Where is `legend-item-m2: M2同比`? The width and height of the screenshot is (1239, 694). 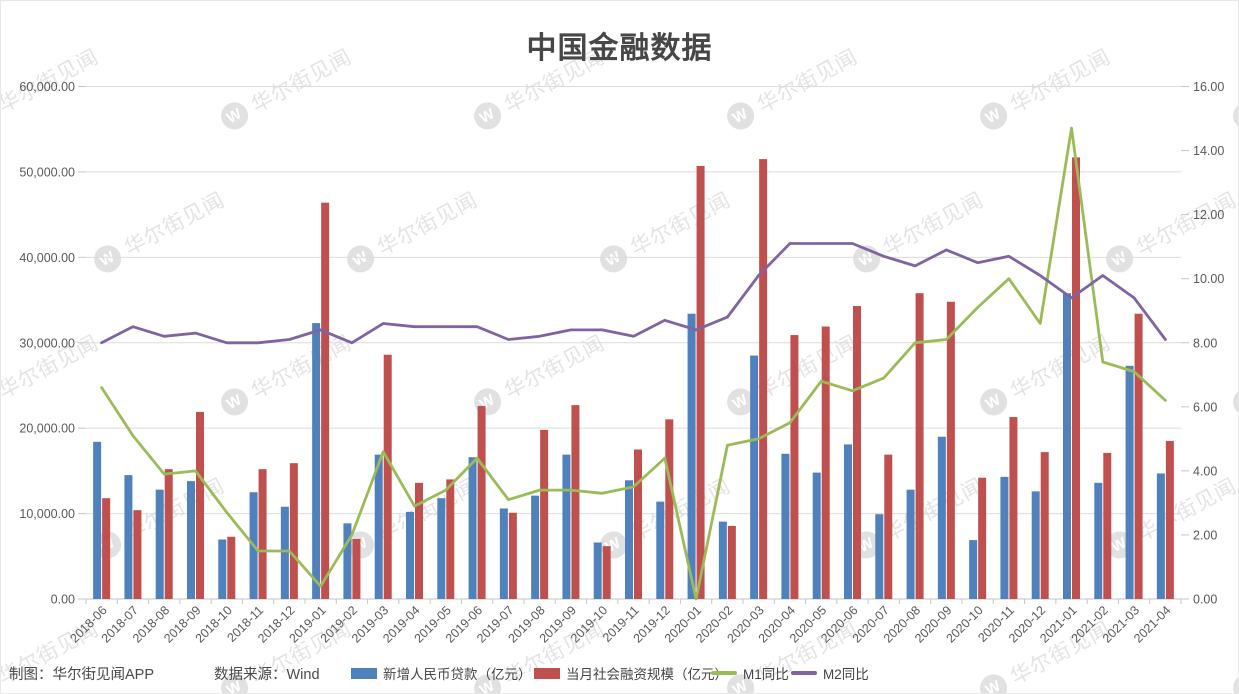
legend-item-m2: M2同比 is located at coordinates (830, 673).